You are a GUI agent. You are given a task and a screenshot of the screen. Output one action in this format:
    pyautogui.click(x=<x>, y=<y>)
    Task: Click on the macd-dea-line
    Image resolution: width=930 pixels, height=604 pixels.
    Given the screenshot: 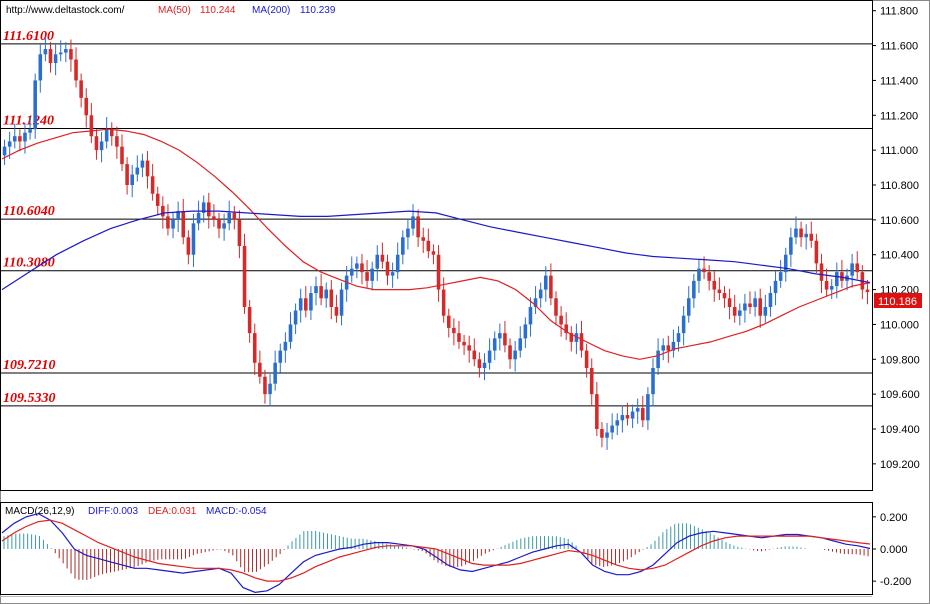 What is the action you would take?
    pyautogui.click(x=436, y=550)
    